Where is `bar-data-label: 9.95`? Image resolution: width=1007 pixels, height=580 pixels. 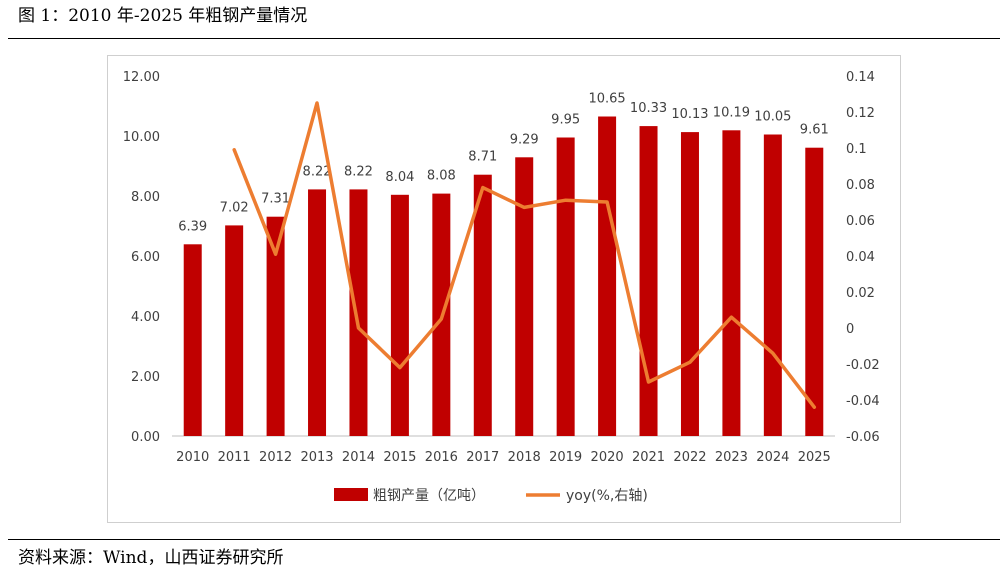
bar-data-label: 9.95 is located at coordinates (565, 120).